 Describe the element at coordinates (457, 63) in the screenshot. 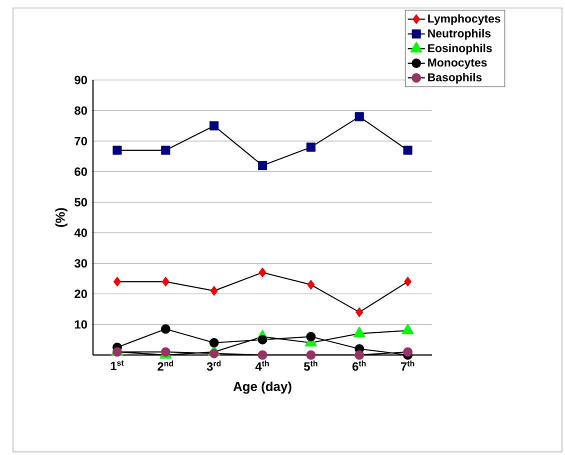

I see `legend-label: Monocytes` at that location.